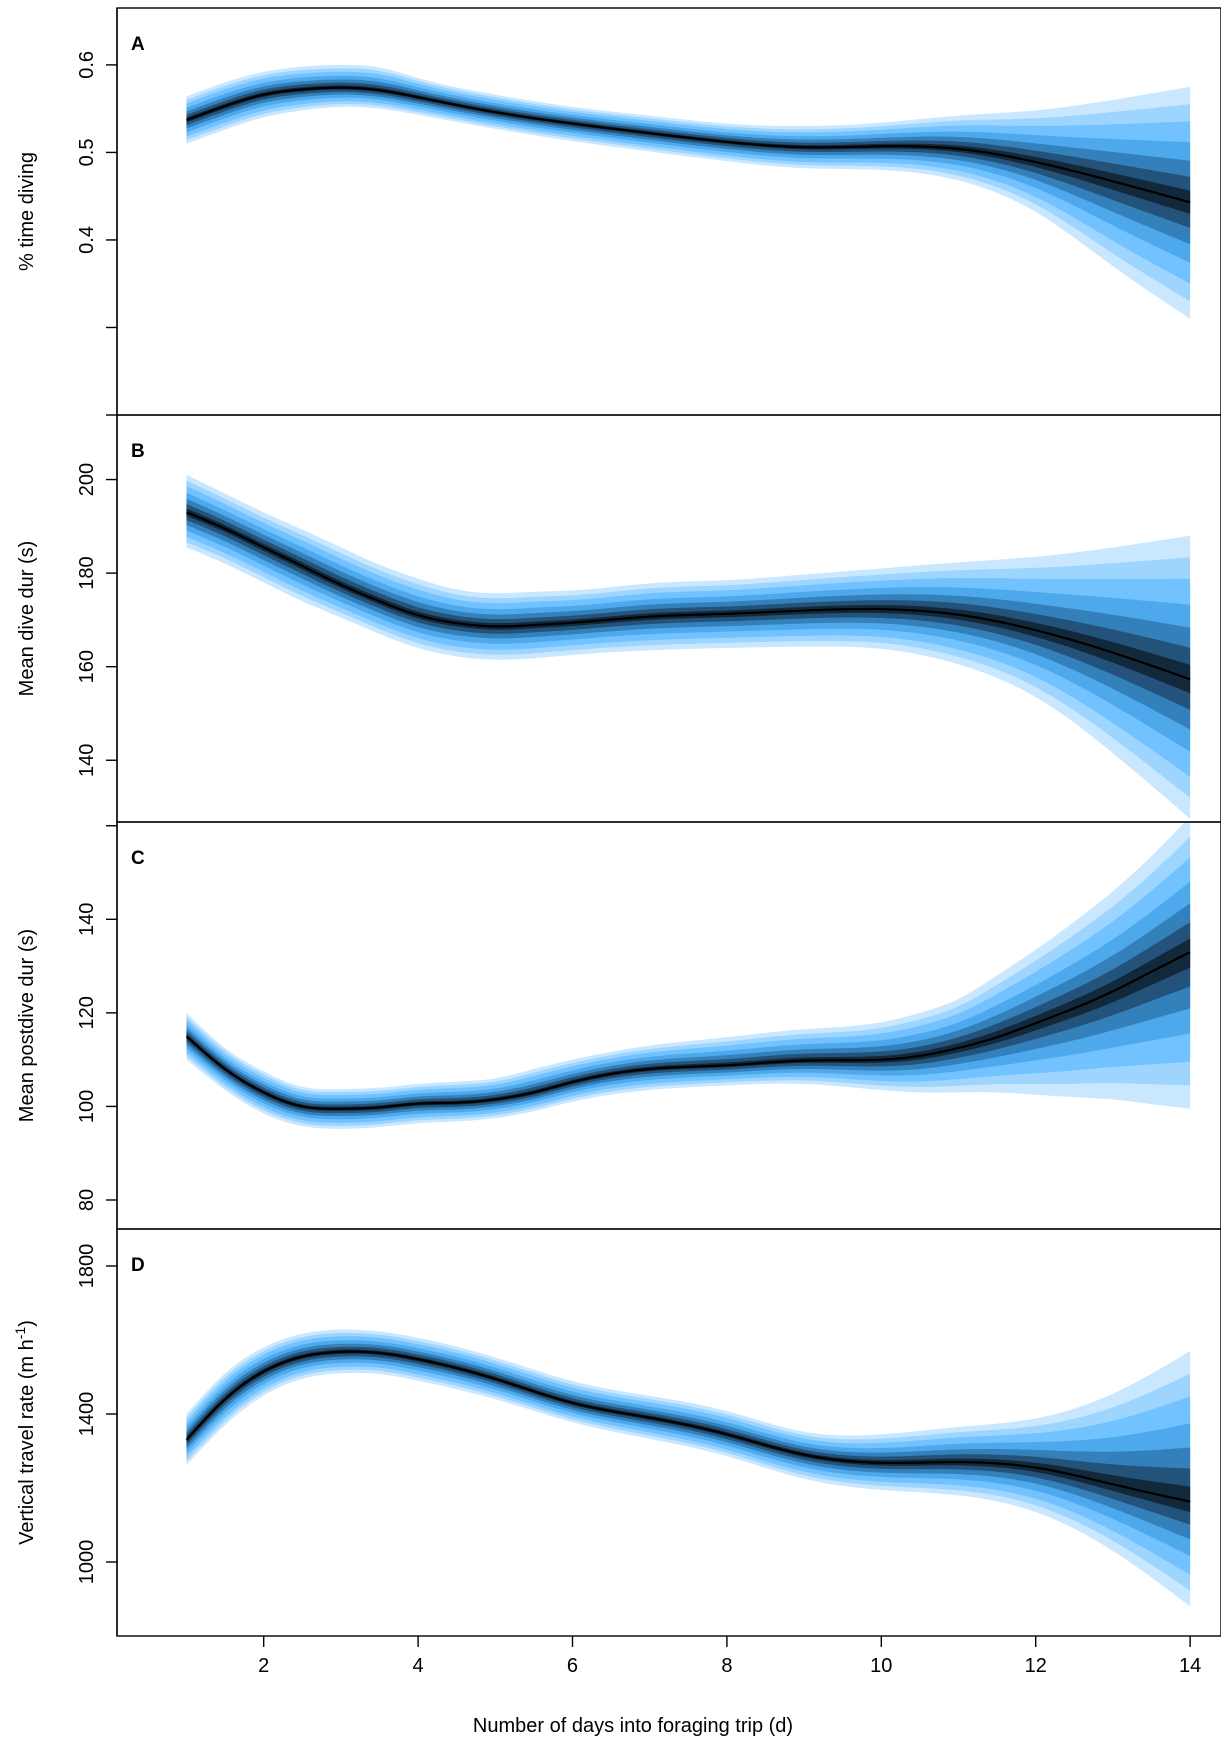 The width and height of the screenshot is (1221, 1740). What do you see at coordinates (138, 451) in the screenshot?
I see `panel-letter: B` at bounding box center [138, 451].